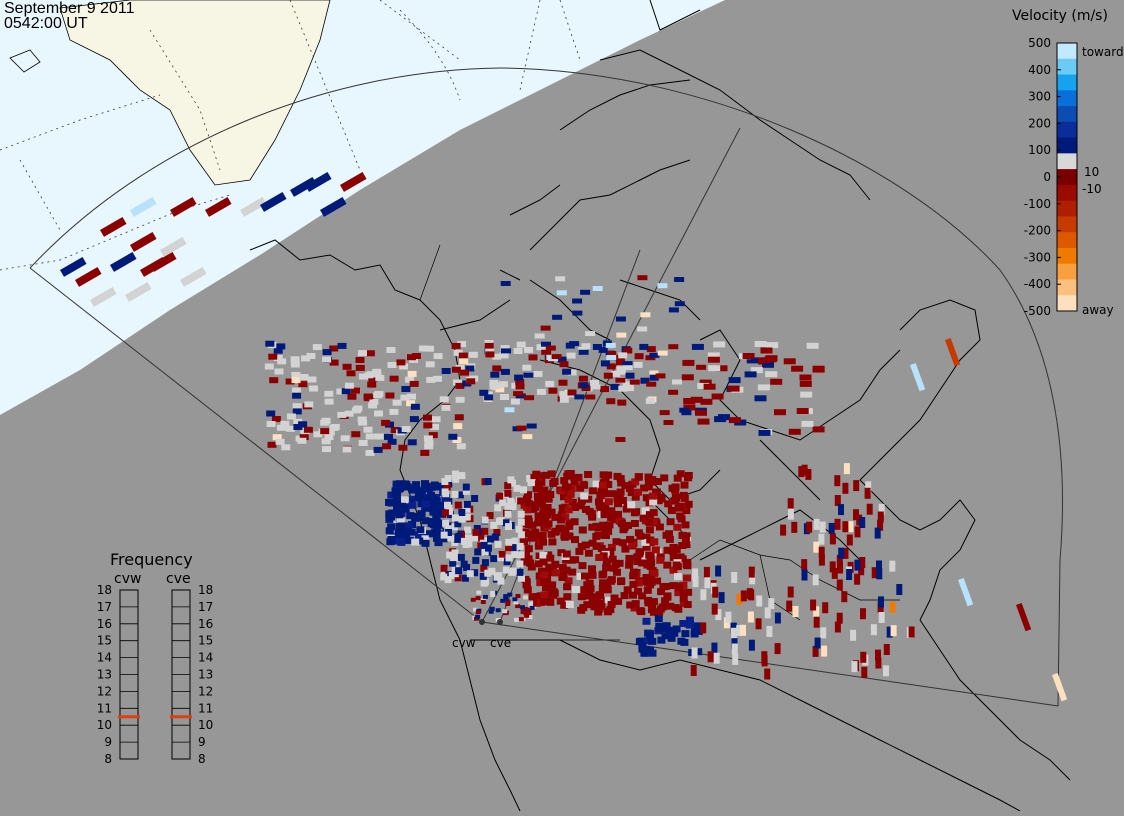  Describe the element at coordinates (1039, 70) in the screenshot. I see `velocity-tick-label: 400` at that location.